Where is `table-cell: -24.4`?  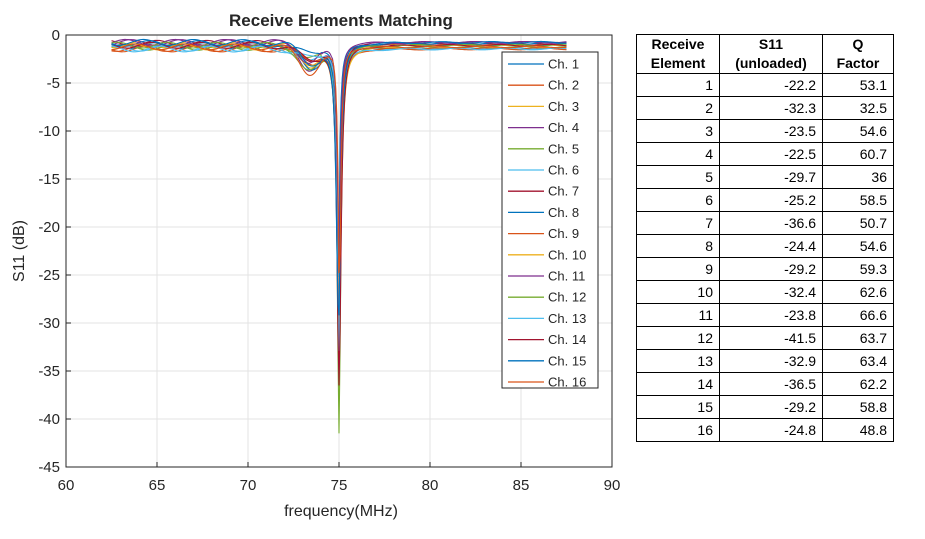 table-cell: -24.4 is located at coordinates (771, 246).